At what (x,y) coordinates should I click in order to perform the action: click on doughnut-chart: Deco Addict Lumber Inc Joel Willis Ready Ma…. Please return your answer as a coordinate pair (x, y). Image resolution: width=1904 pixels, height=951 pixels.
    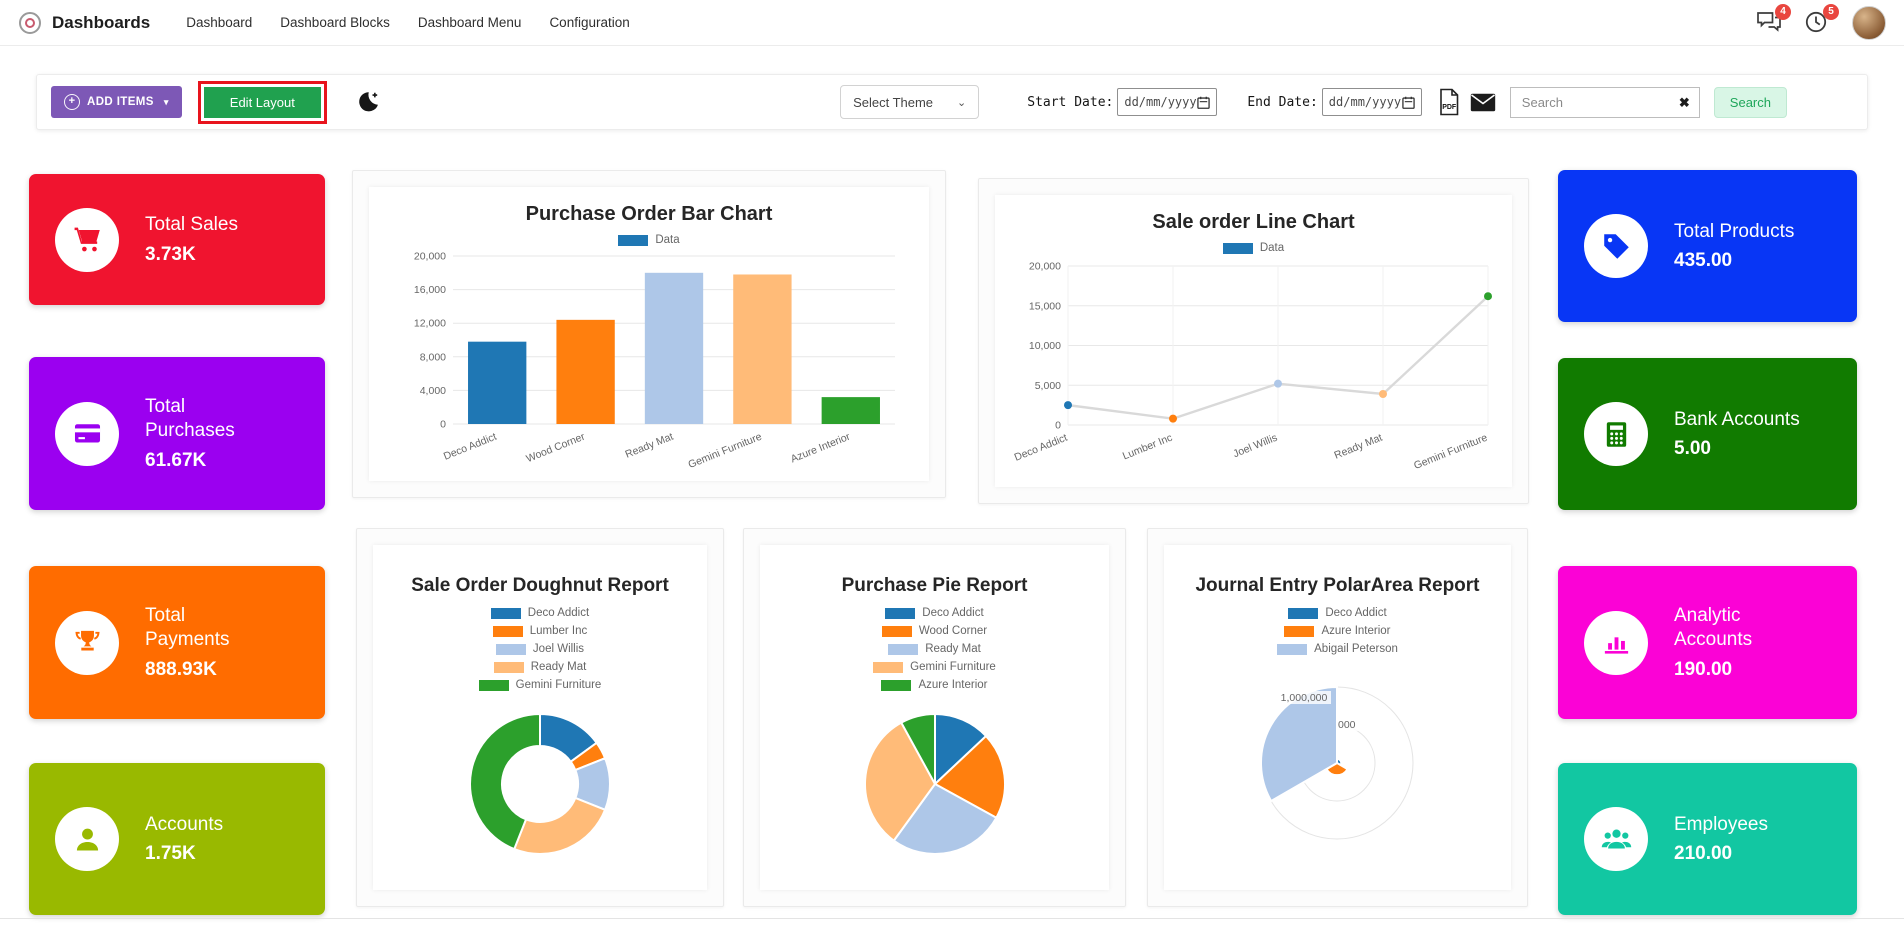
    Looking at the image, I should click on (540, 744).